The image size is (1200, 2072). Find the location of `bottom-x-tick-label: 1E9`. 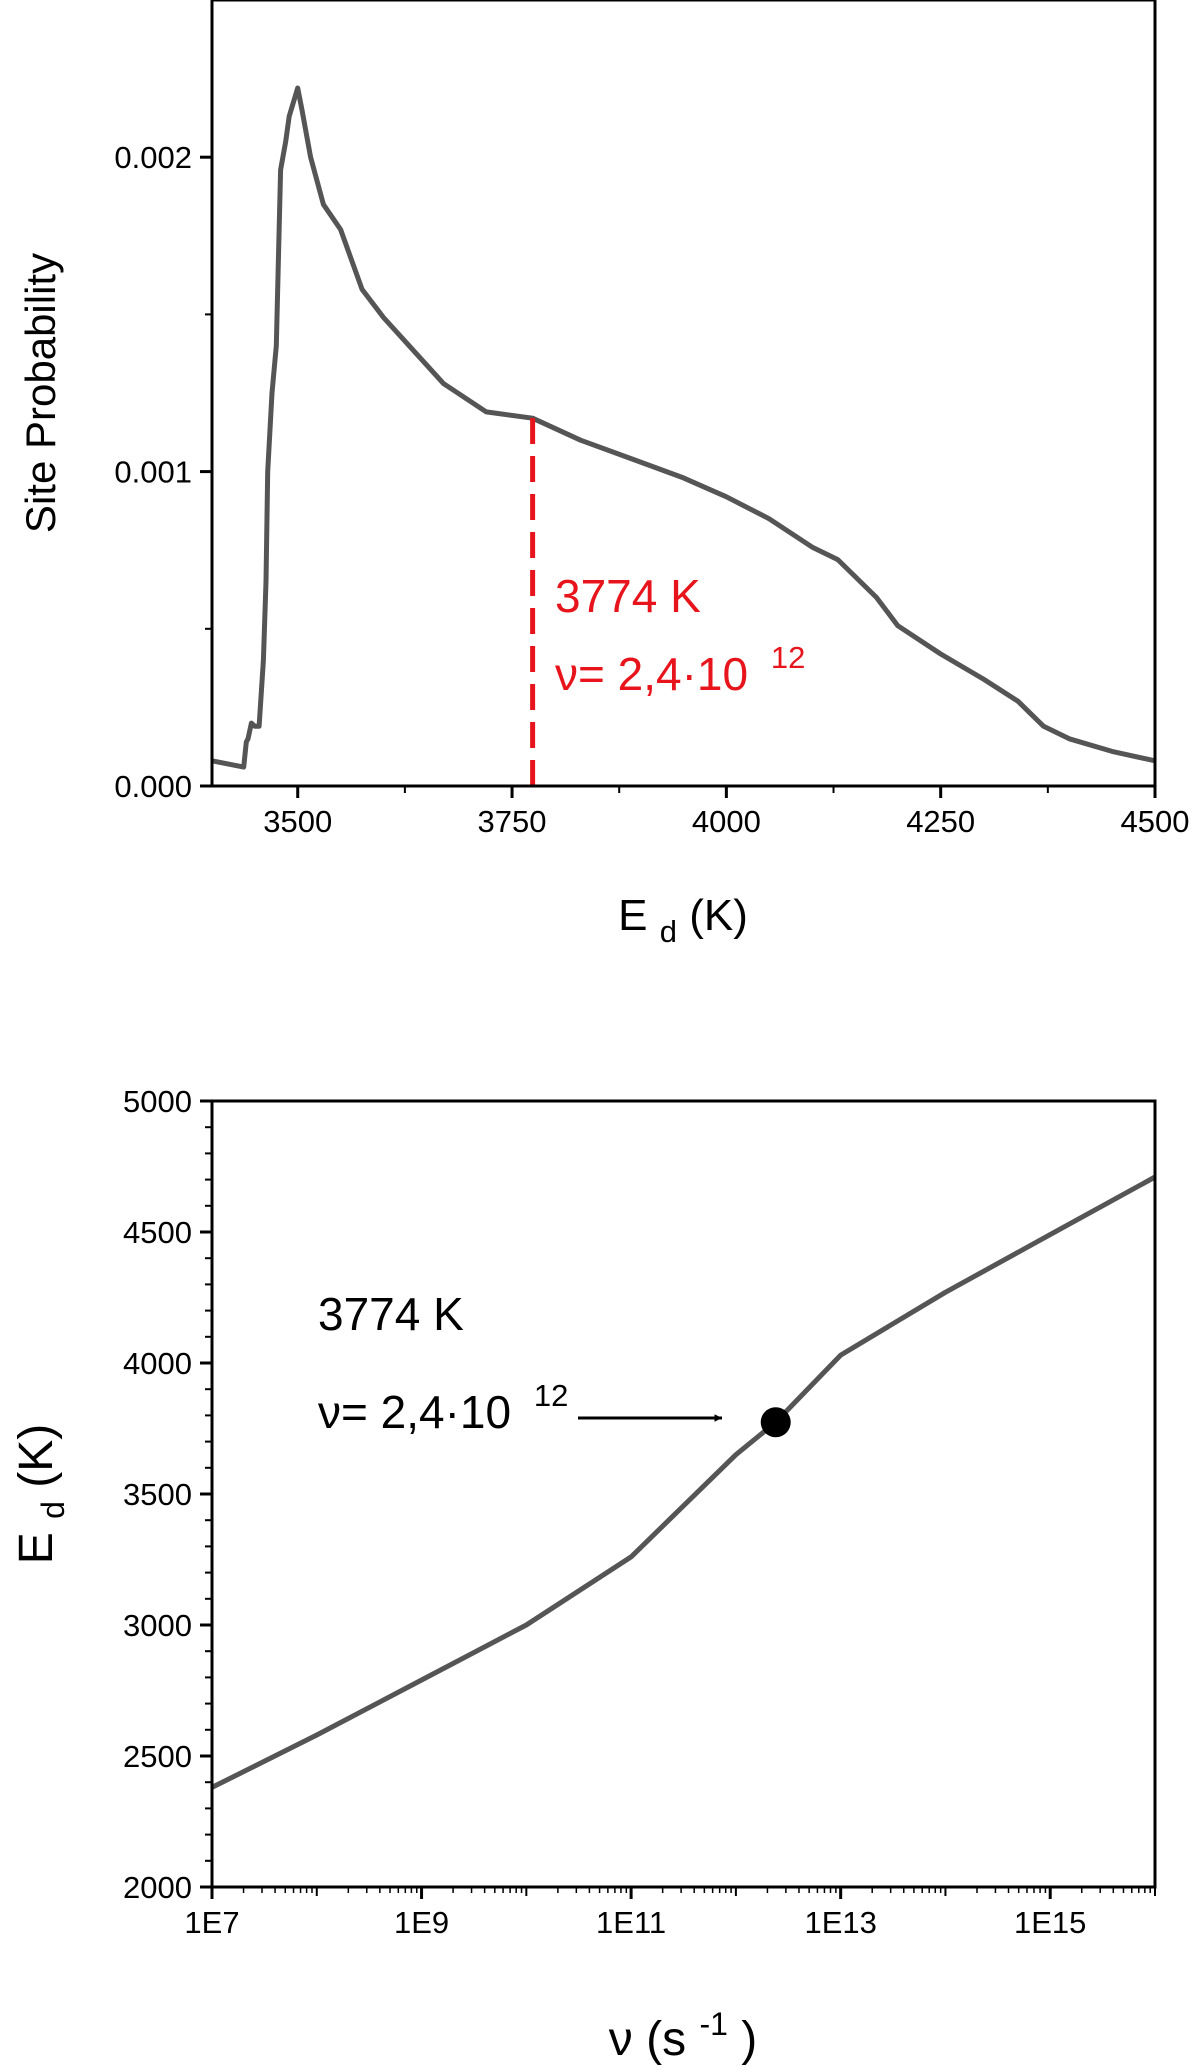

bottom-x-tick-label: 1E9 is located at coordinates (421, 1922).